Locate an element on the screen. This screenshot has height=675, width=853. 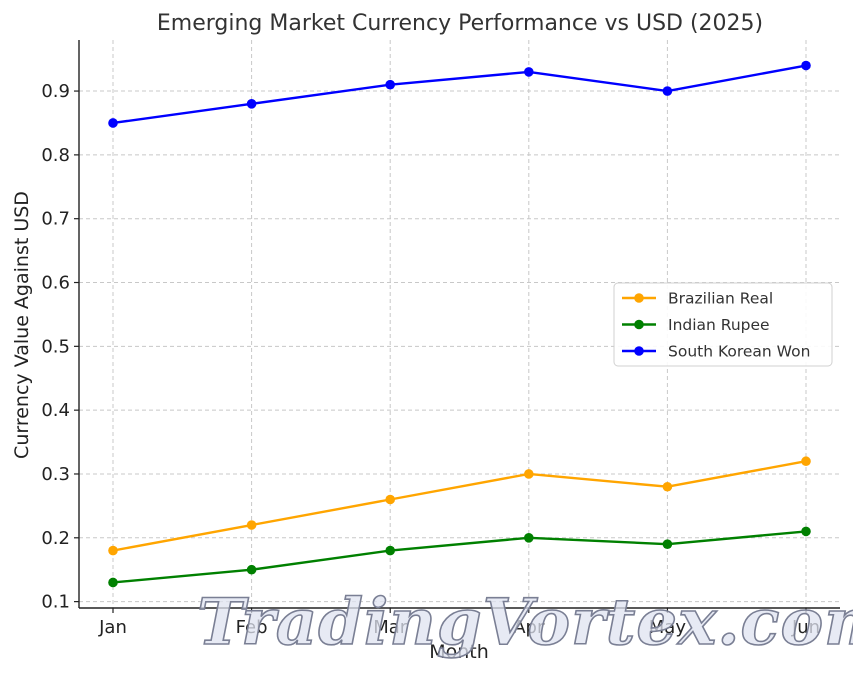
legend-label: Brazilian Real is located at coordinates (720, 299).